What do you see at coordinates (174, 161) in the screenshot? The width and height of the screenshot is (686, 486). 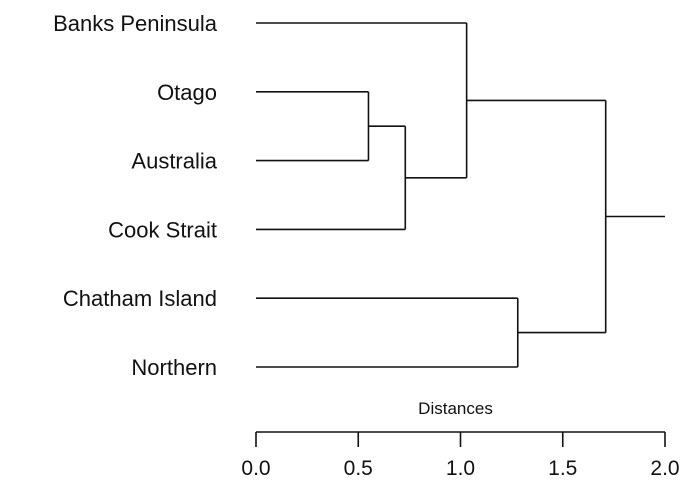 I see `leaf-label-au: Australia` at bounding box center [174, 161].